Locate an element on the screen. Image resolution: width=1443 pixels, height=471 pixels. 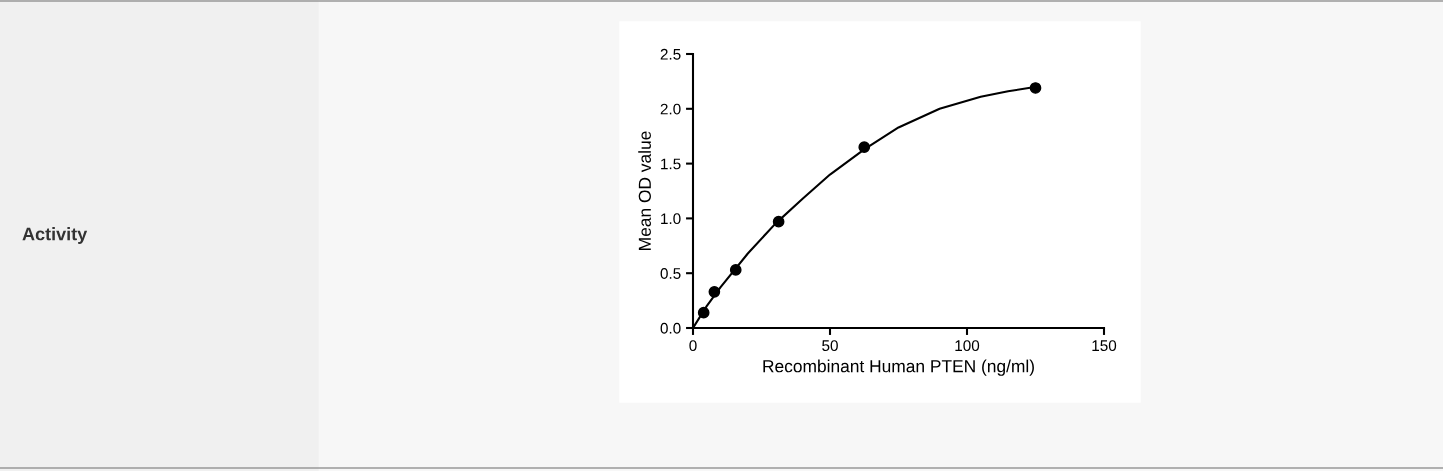
y-tick-label: 0.5 is located at coordinates (670, 273).